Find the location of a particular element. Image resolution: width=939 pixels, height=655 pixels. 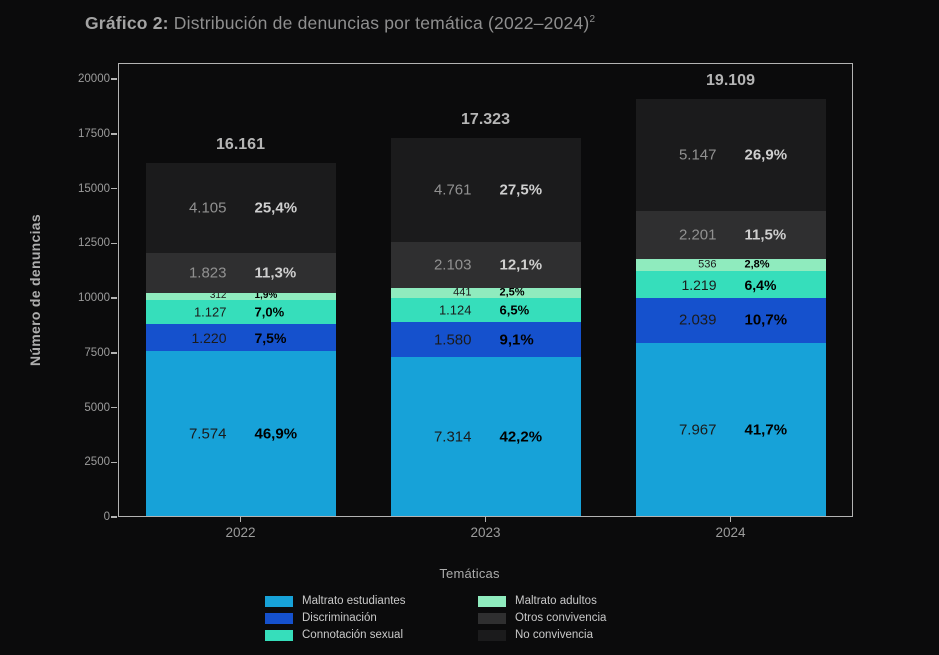

bar-segment-otros-convivencia: 1.823 11,3% is located at coordinates (240, 272).